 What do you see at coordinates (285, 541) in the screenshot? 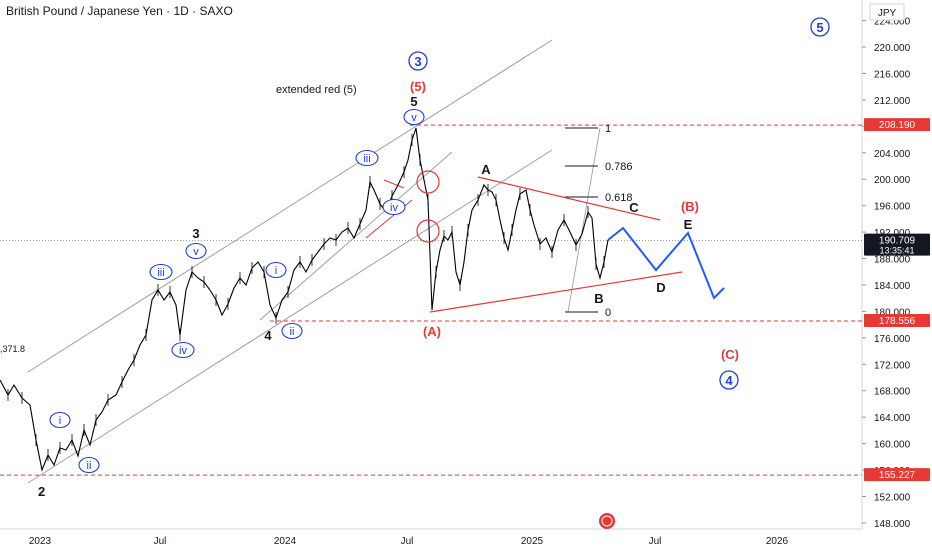
I see `time-tick-label: 2024` at bounding box center [285, 541].